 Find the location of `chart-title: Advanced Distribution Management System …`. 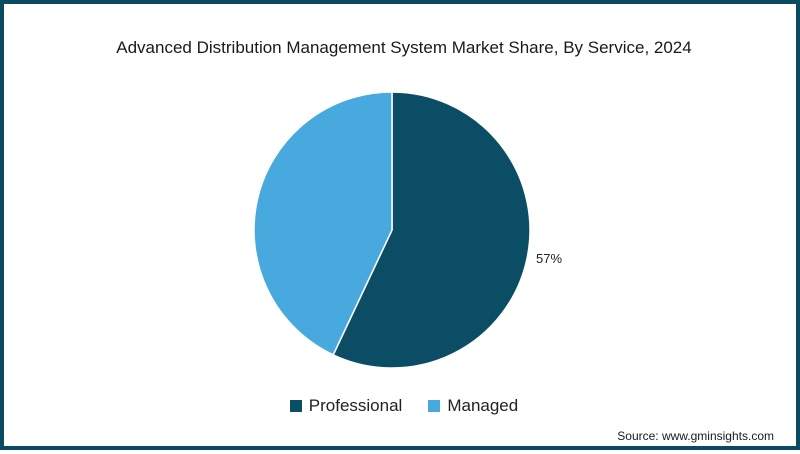

chart-title: Advanced Distribution Management System … is located at coordinates (404, 47).